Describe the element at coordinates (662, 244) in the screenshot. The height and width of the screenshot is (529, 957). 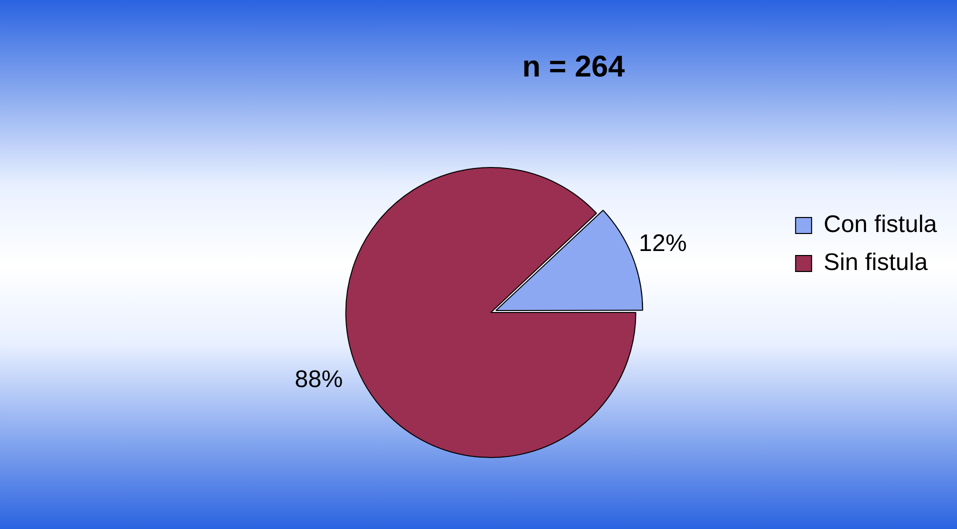
I see `data-label: 12%` at that location.